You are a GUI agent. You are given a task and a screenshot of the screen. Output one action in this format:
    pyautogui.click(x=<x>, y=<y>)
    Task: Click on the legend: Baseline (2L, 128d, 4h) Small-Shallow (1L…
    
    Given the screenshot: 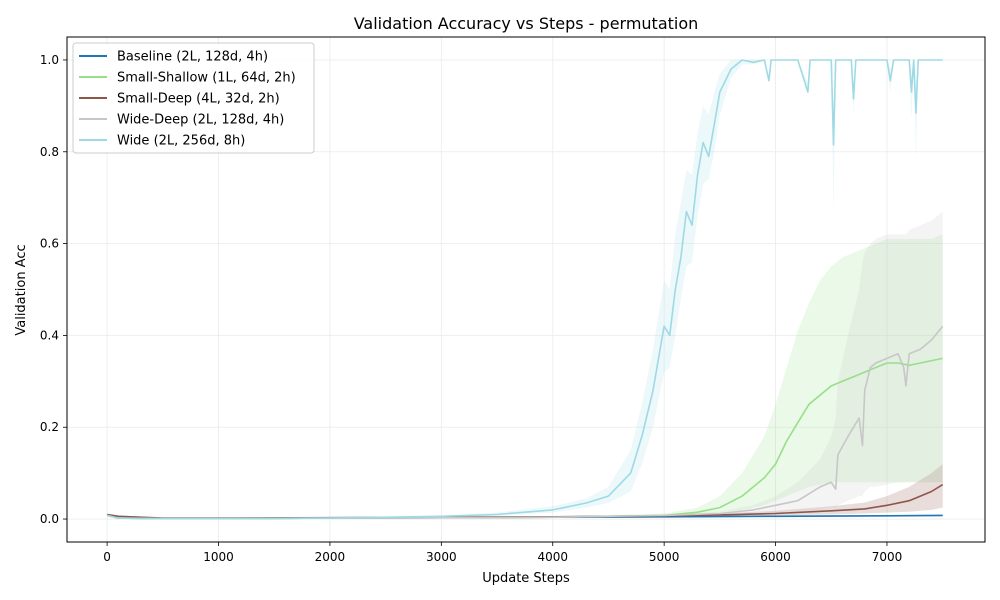 What is the action you would take?
    pyautogui.click(x=193, y=98)
    